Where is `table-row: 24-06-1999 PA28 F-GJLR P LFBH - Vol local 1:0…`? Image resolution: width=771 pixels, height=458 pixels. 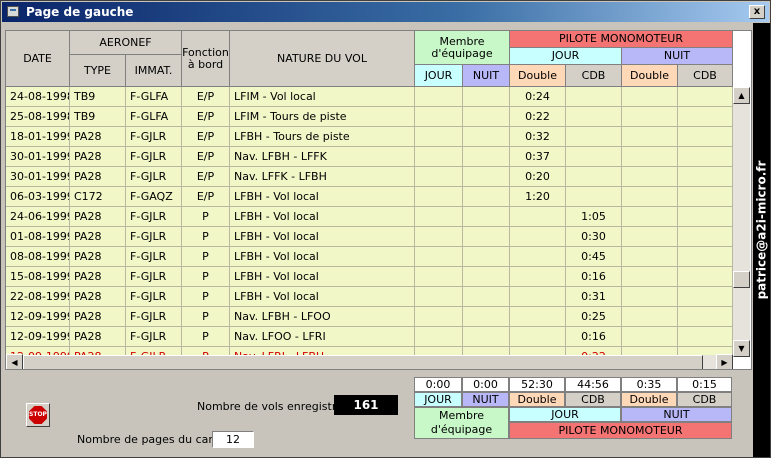
table-row: 24-06-1999 PA28 F-GJLR P LFBH - Vol local 1:0… is located at coordinates (369, 217).